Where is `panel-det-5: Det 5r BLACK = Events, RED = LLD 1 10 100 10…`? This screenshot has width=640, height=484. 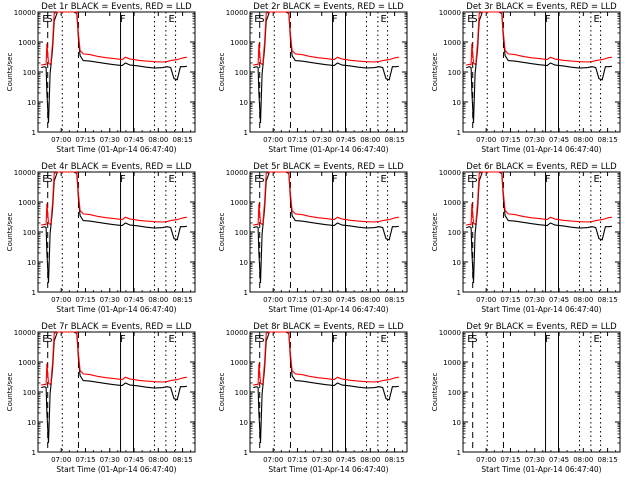 panel-det-5: Det 5r BLACK = Events, RED = LLD 1 10 100 10… is located at coordinates (313, 238).